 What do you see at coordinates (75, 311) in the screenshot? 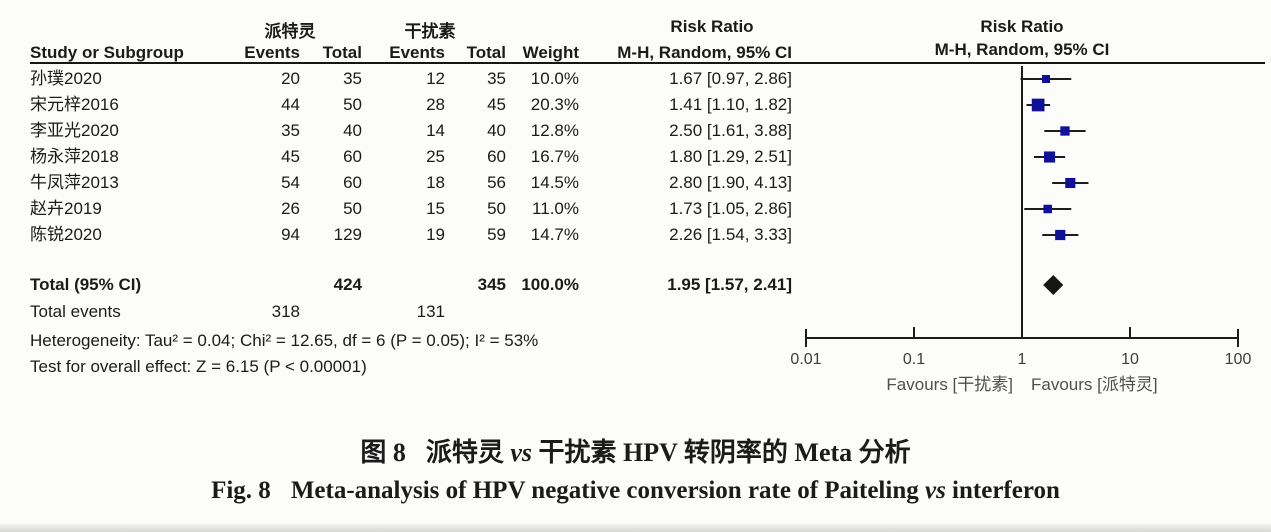
I see `total-events-label: Total events` at bounding box center [75, 311].